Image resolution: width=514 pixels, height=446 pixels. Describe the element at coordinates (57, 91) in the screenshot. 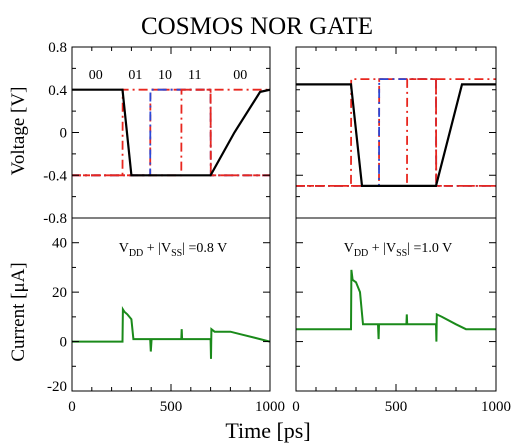

I see `y-tick-label-voltage: 0.4` at that location.